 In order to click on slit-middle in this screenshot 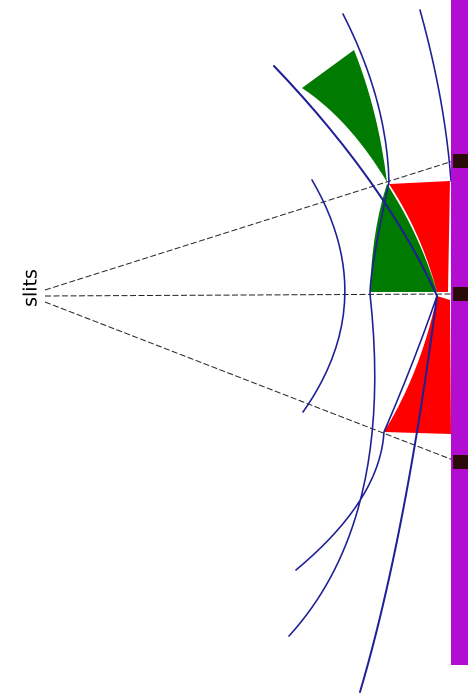, I will do `click(460, 294)`.